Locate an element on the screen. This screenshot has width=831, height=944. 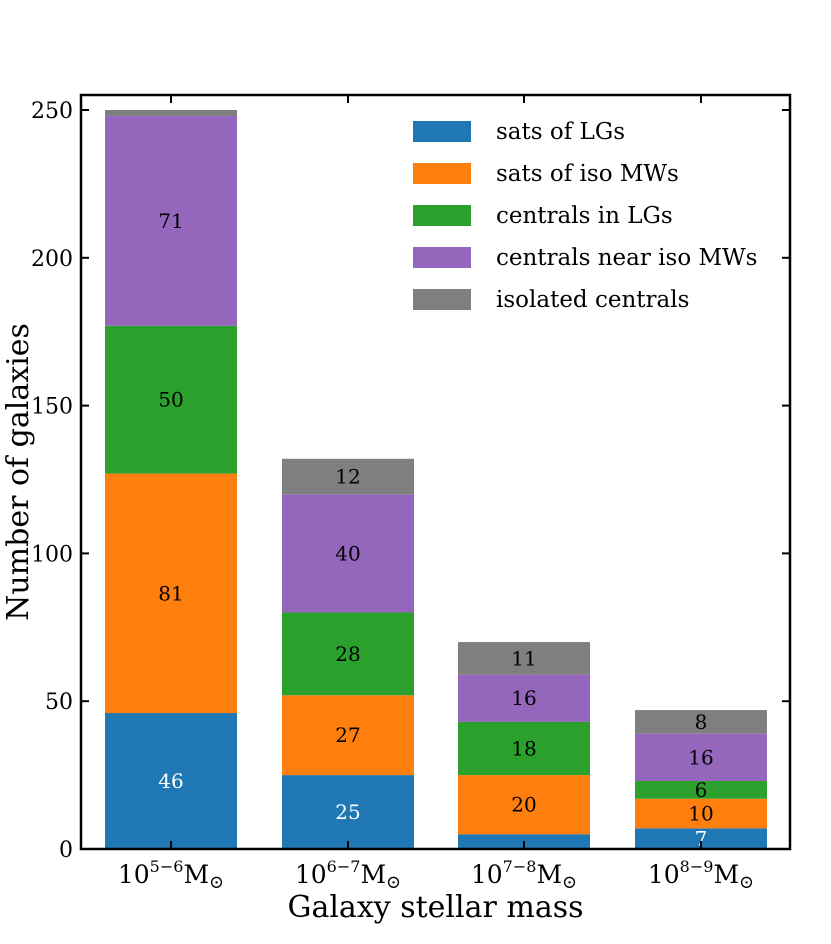
x-tick-exponent: 7−8 is located at coordinates (520, 866).